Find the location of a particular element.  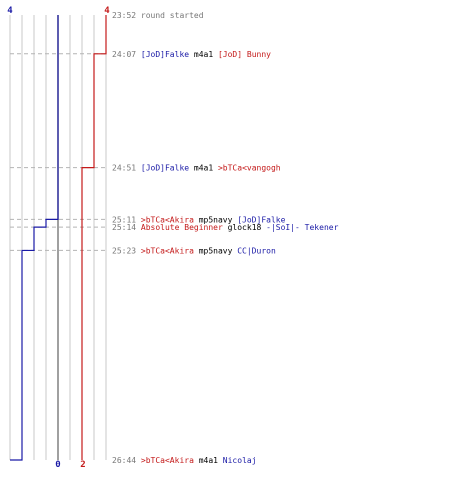

event-row: 25:11 >bTCa<Akira mp5navy [JoD]Falke is located at coordinates (199, 219).